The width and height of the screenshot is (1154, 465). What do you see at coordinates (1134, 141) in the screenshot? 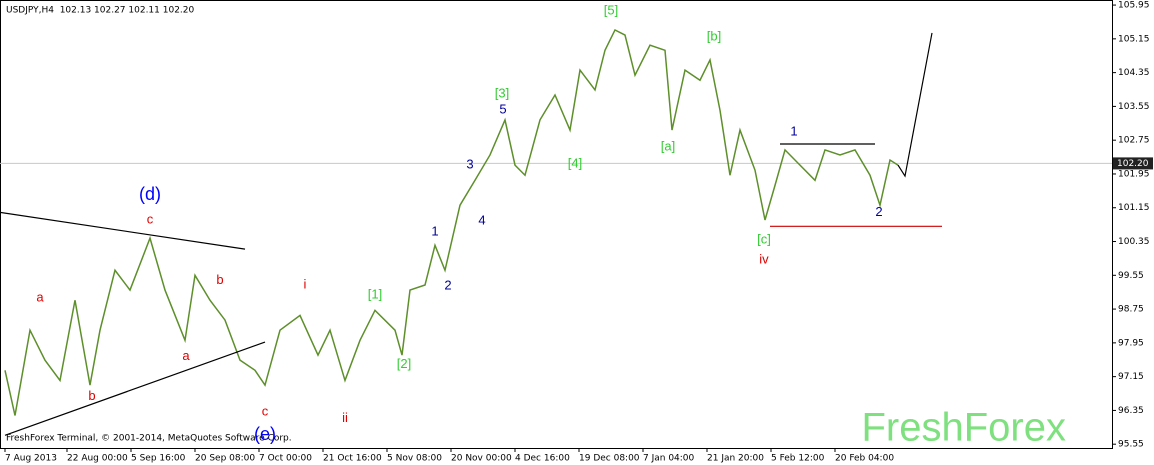
I see `y-tick-label: 102.75` at bounding box center [1134, 141].